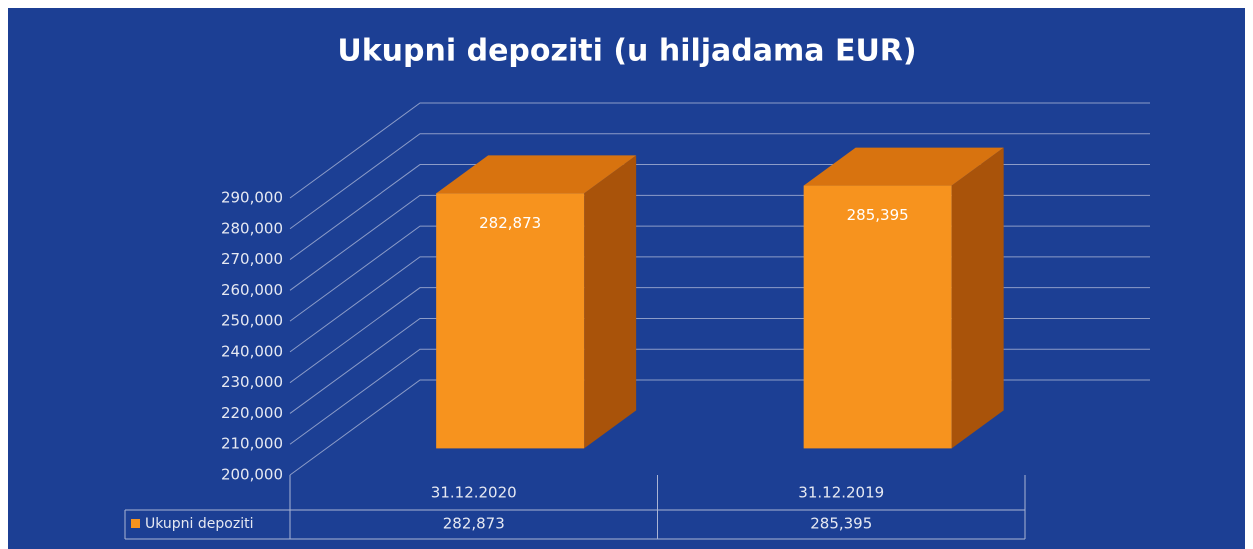 The height and width of the screenshot is (549, 1253). I want to click on y-tick-label: 250,000, so click(252, 321).